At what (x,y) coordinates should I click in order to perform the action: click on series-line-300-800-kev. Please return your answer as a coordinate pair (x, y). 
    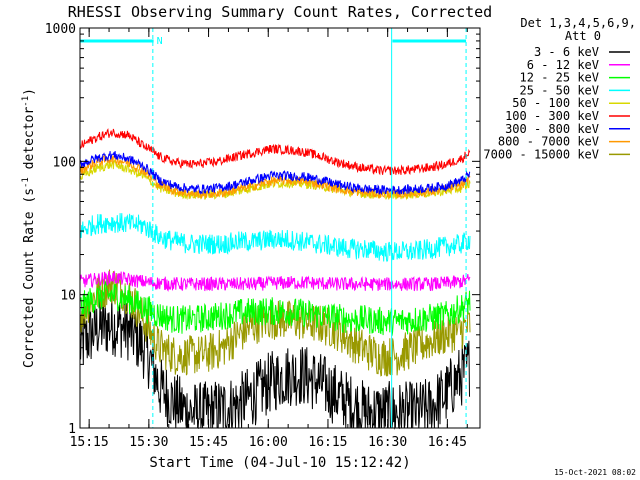
    Looking at the image, I should click on (275, 173).